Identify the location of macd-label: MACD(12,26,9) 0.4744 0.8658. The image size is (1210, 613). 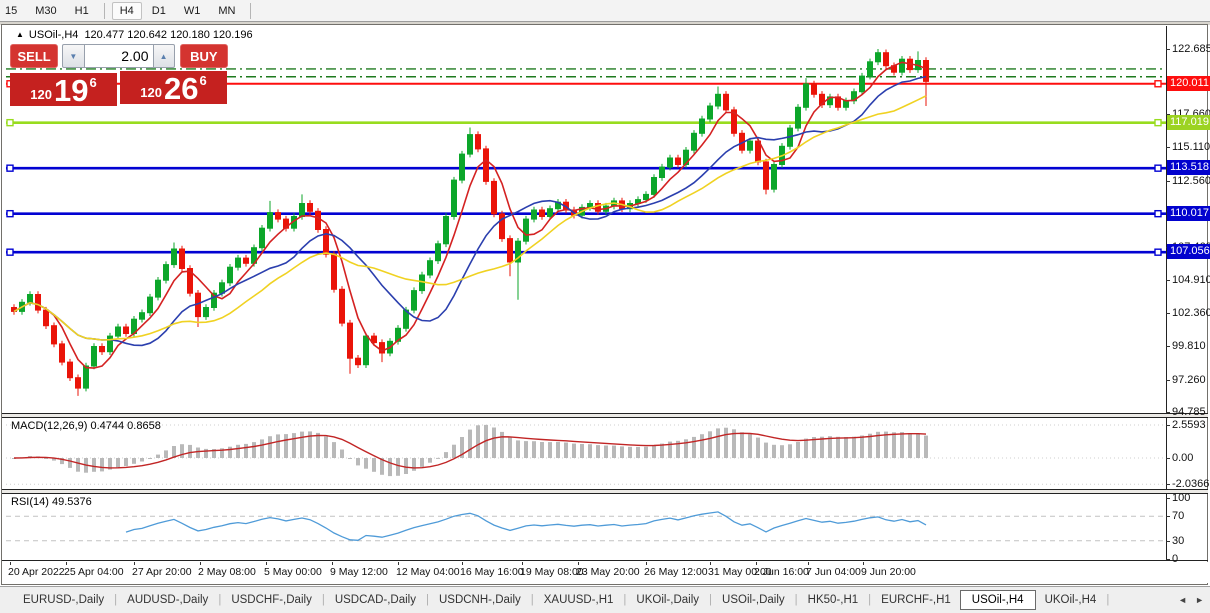
(86, 426).